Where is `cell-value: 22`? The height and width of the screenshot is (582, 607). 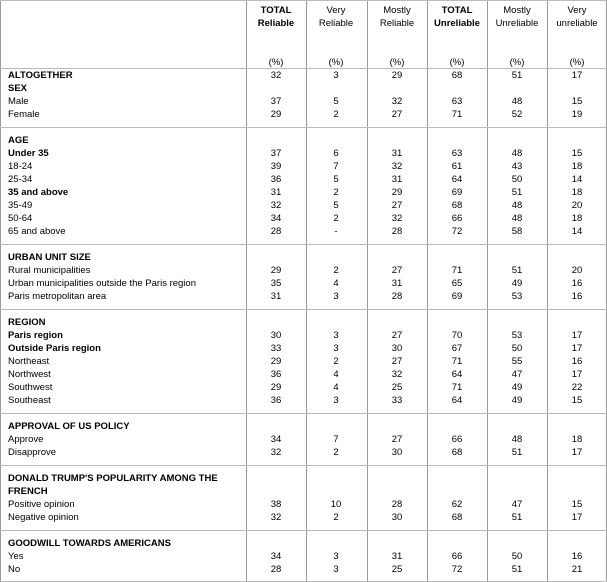 cell-value: 22 is located at coordinates (577, 387).